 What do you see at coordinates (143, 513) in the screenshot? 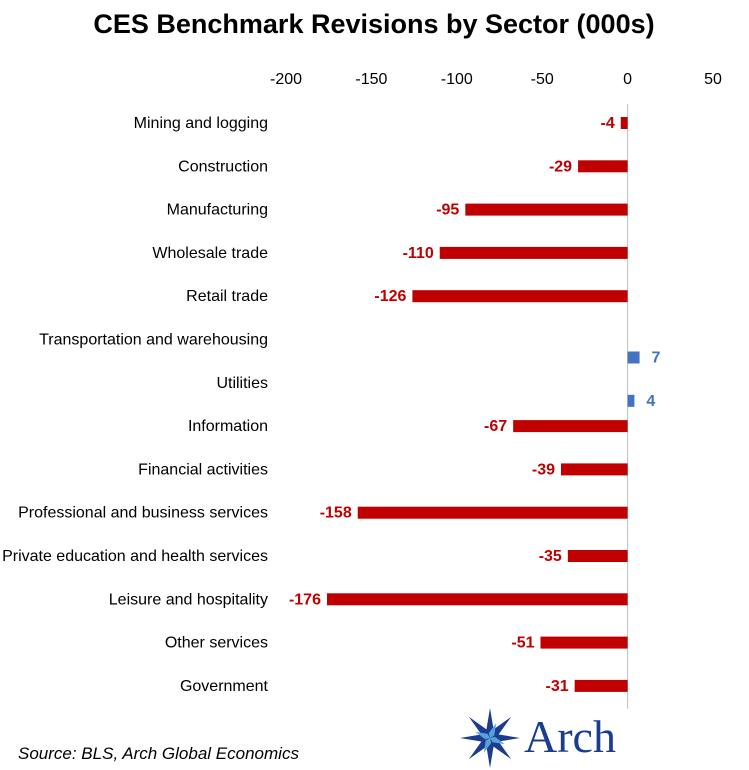
I see `category-label: Professional and business services` at bounding box center [143, 513].